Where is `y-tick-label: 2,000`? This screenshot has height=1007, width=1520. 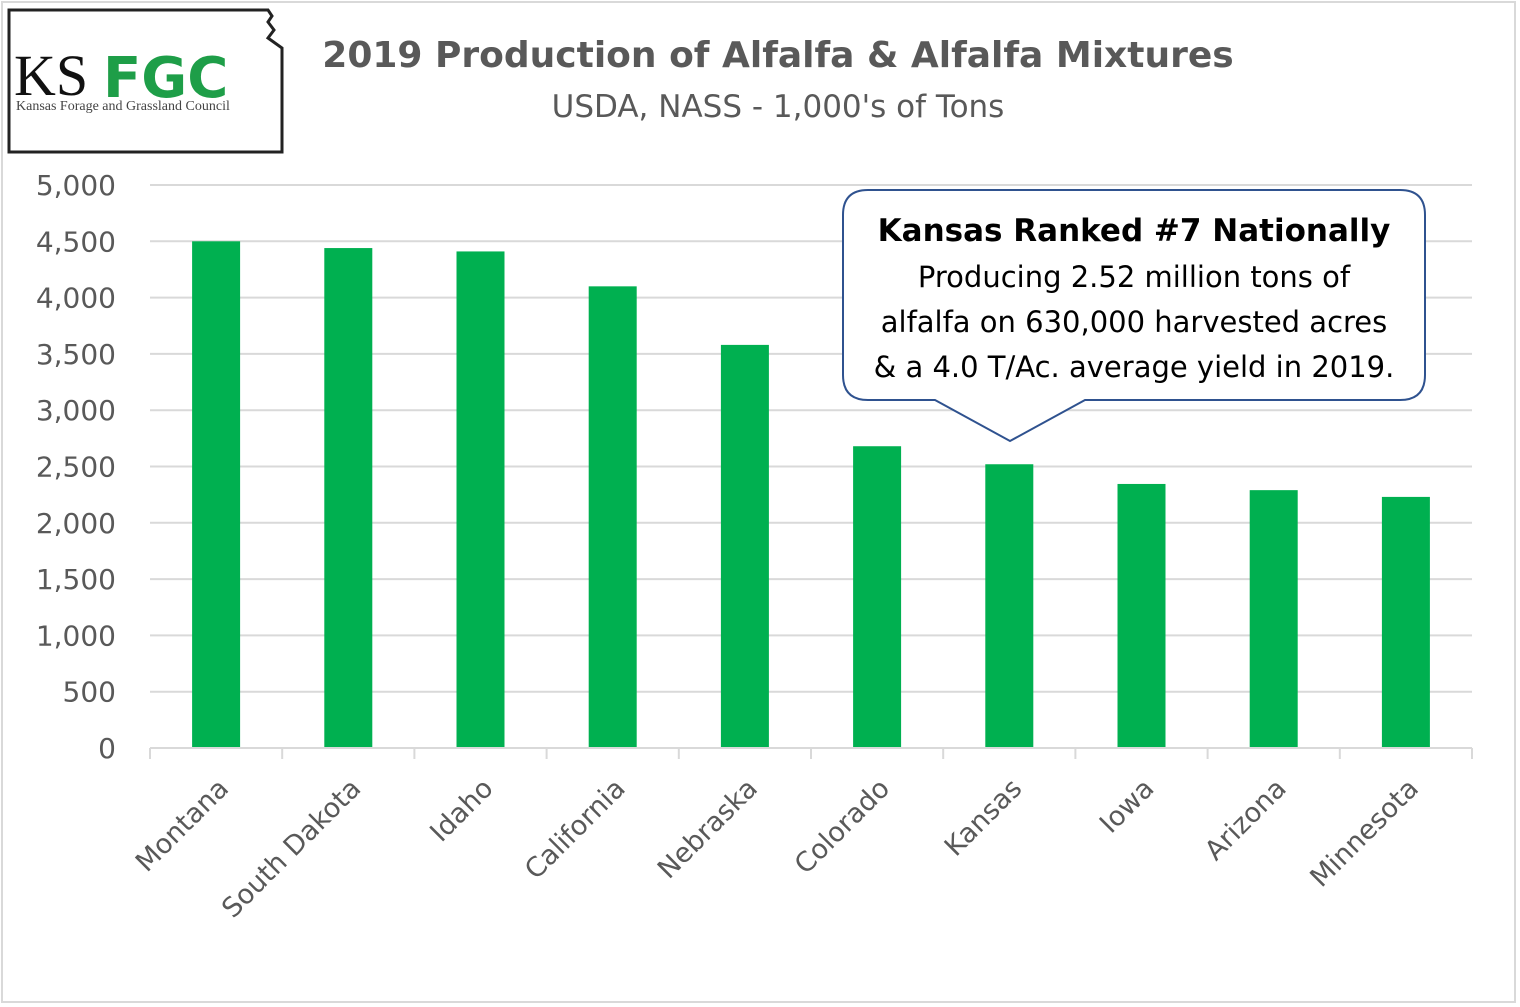 y-tick-label: 2,000 is located at coordinates (76, 523).